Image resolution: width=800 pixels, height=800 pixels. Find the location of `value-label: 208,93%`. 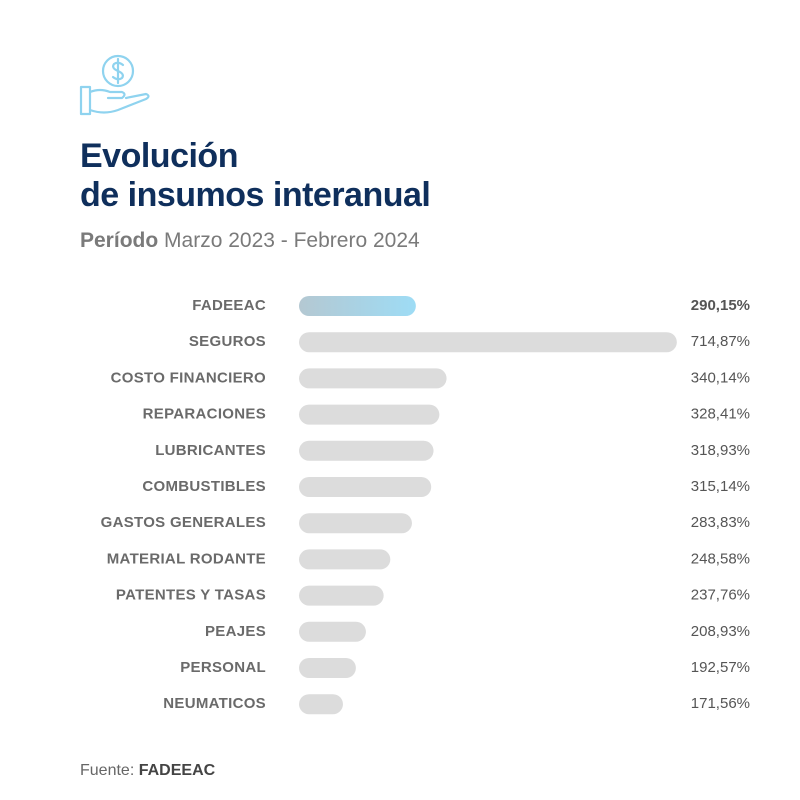

value-label: 208,93% is located at coordinates (720, 631).